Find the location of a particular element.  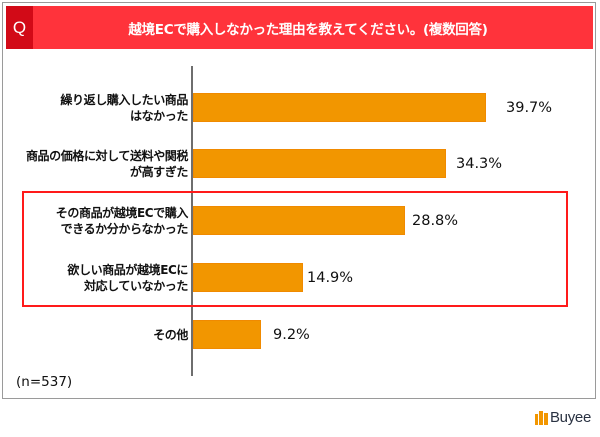

bar-value: 28.8% is located at coordinates (435, 221).